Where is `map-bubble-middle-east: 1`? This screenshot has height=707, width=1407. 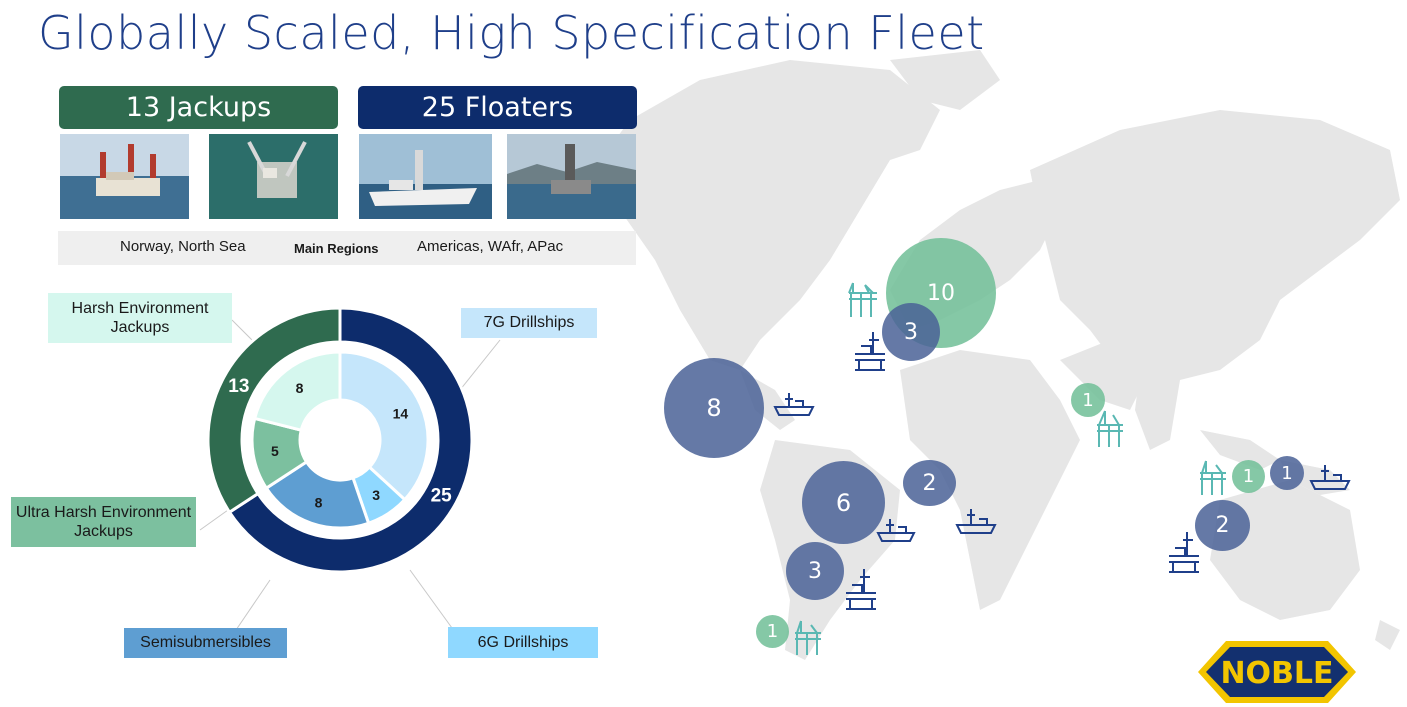 map-bubble-middle-east: 1 is located at coordinates (1088, 400).